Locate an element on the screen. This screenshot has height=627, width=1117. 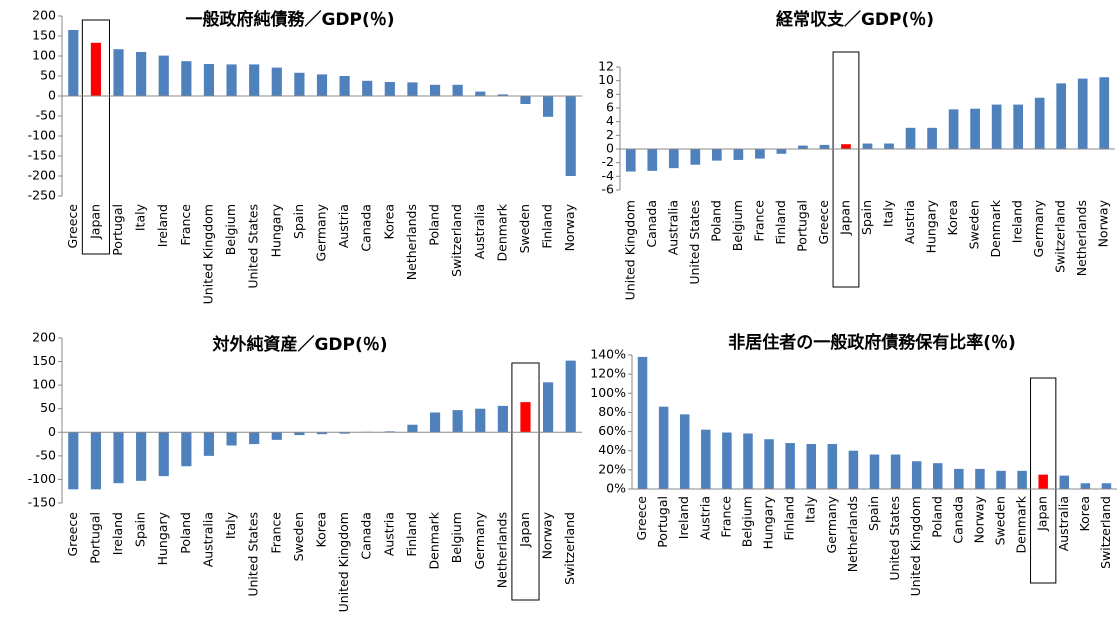
y-tick-label: 100% is located at coordinates (608, 392).